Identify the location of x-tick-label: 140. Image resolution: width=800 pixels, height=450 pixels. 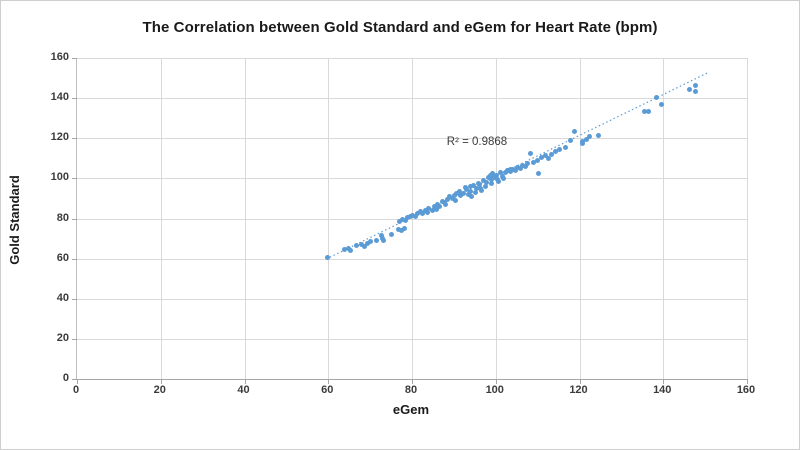
(662, 390).